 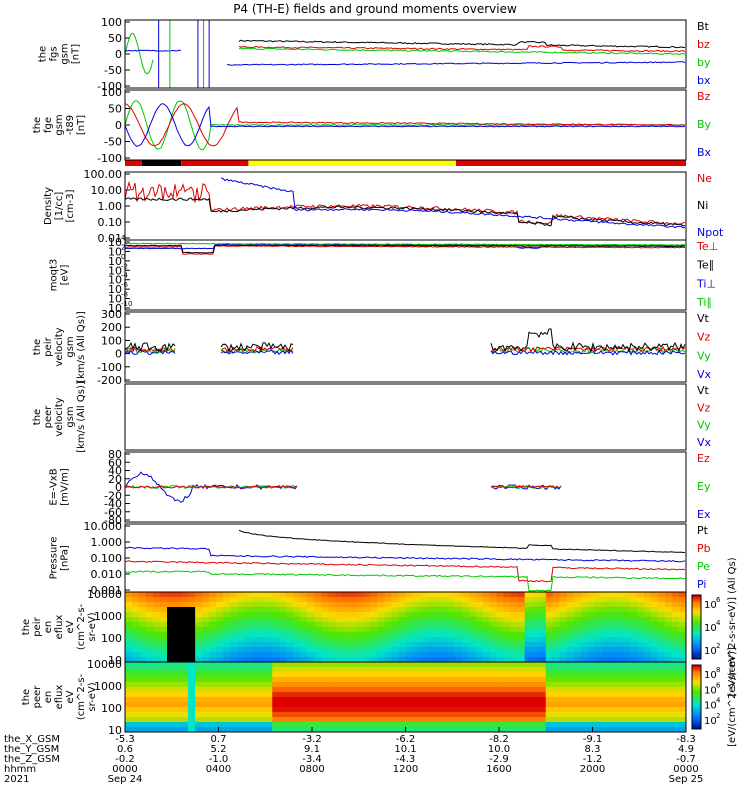 What do you see at coordinates (123, 238) in the screenshot?
I see `temp-tick-exponent: 4` at bounding box center [123, 238].